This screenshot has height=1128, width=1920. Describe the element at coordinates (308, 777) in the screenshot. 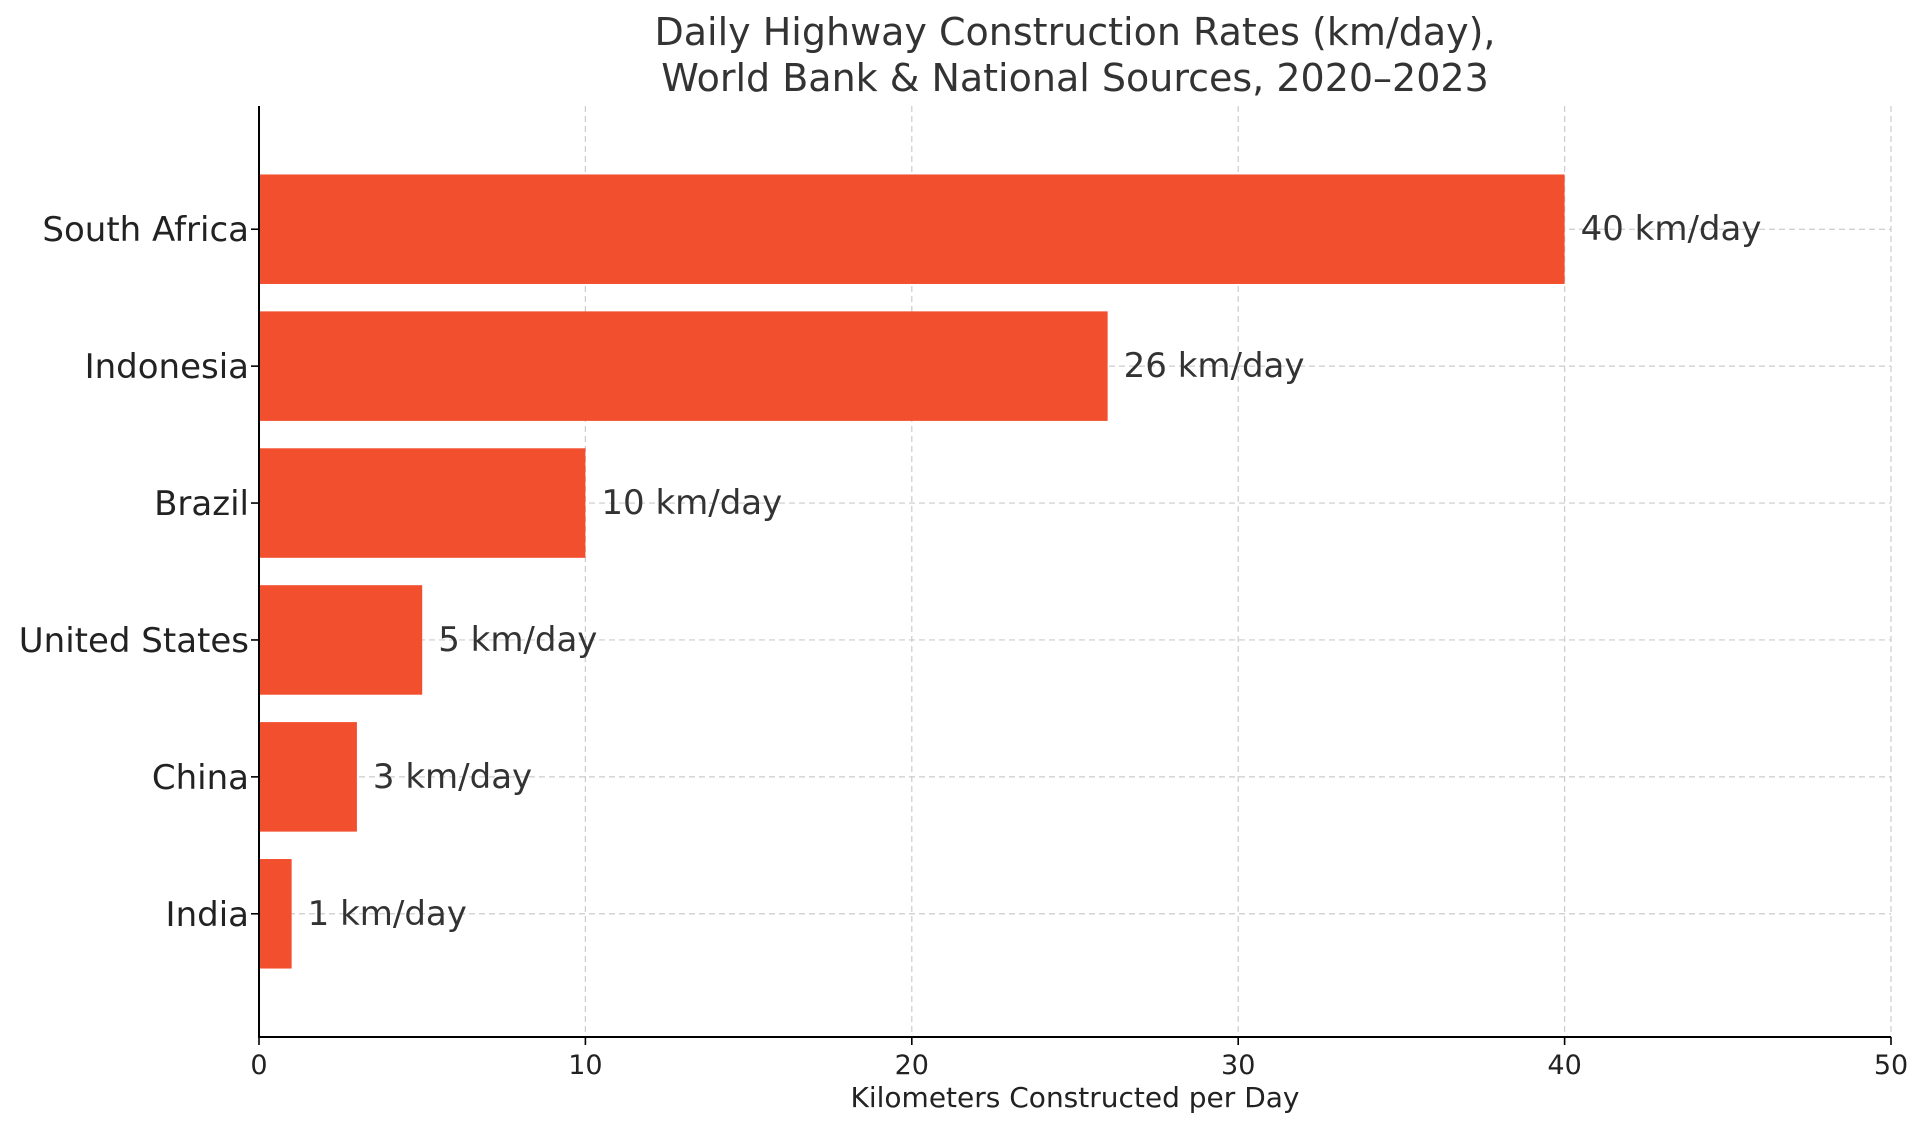

I see `bar-china` at that location.